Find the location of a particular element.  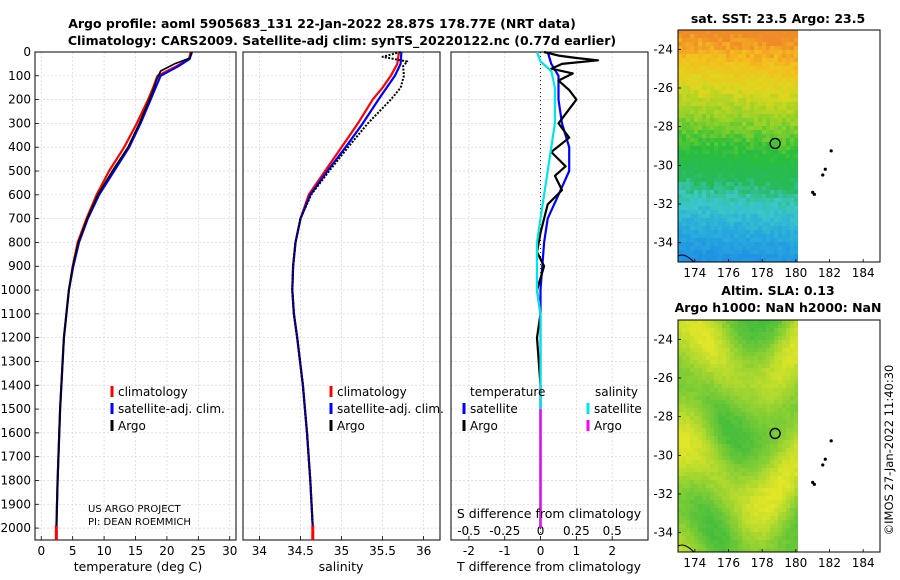

y-tick-label: 200 is located at coordinates (19, 100).